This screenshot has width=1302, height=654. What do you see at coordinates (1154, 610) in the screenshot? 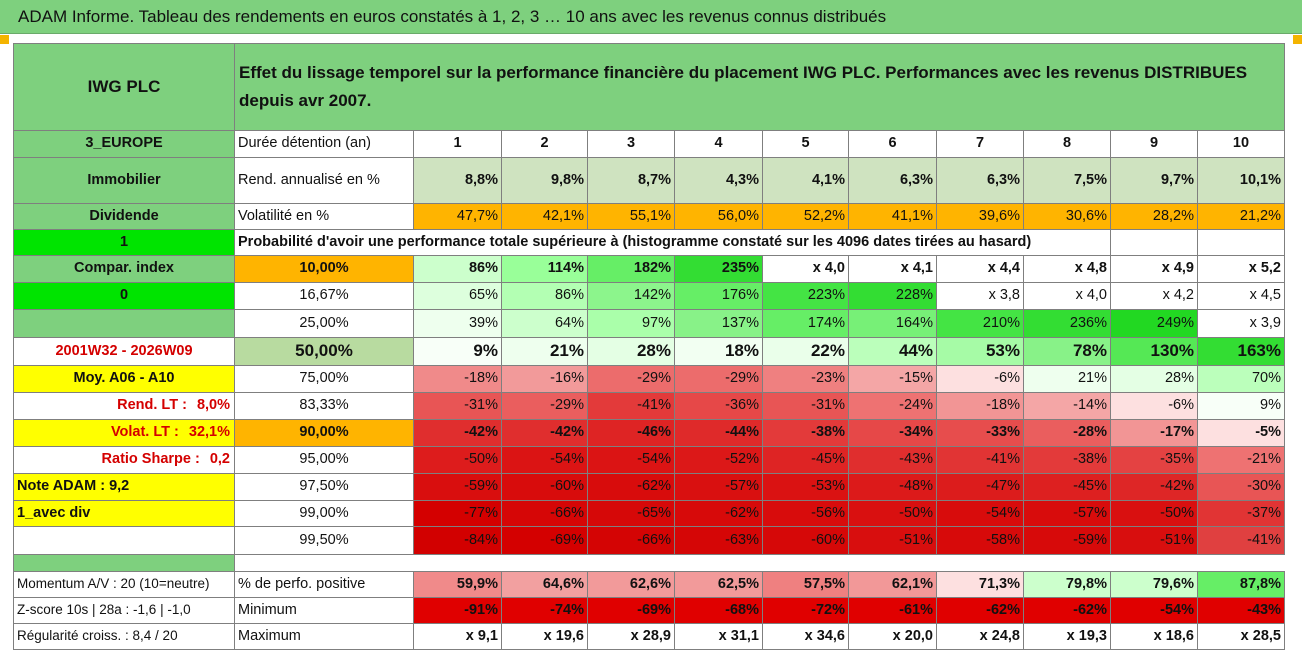
I see `footer-cell: -54%` at bounding box center [1154, 610].